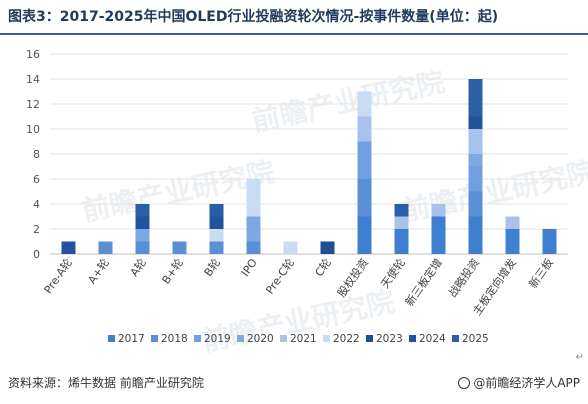 This screenshot has width=588, height=404. What do you see at coordinates (423, 282) in the screenshot?
I see `x-category-label: 新三板定增` at bounding box center [423, 282].